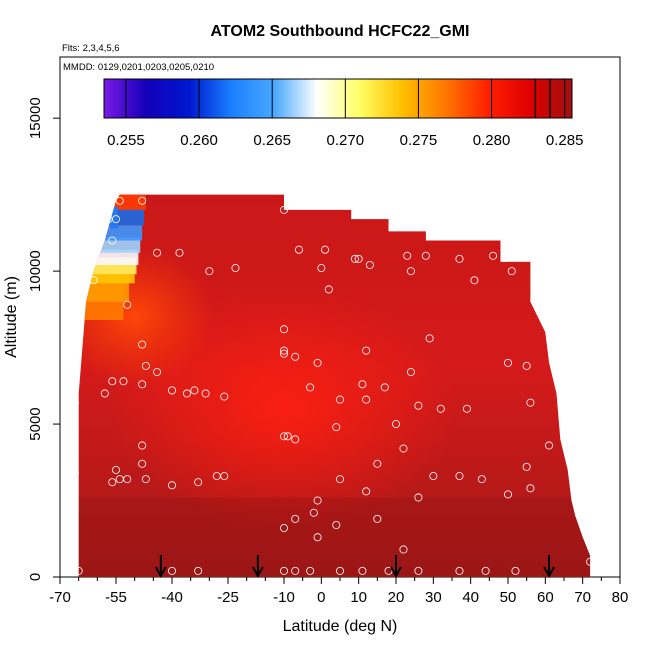 The width and height of the screenshot is (650, 650). Describe the element at coordinates (160, 572) in the screenshot. I see `arrow-head` at that location.